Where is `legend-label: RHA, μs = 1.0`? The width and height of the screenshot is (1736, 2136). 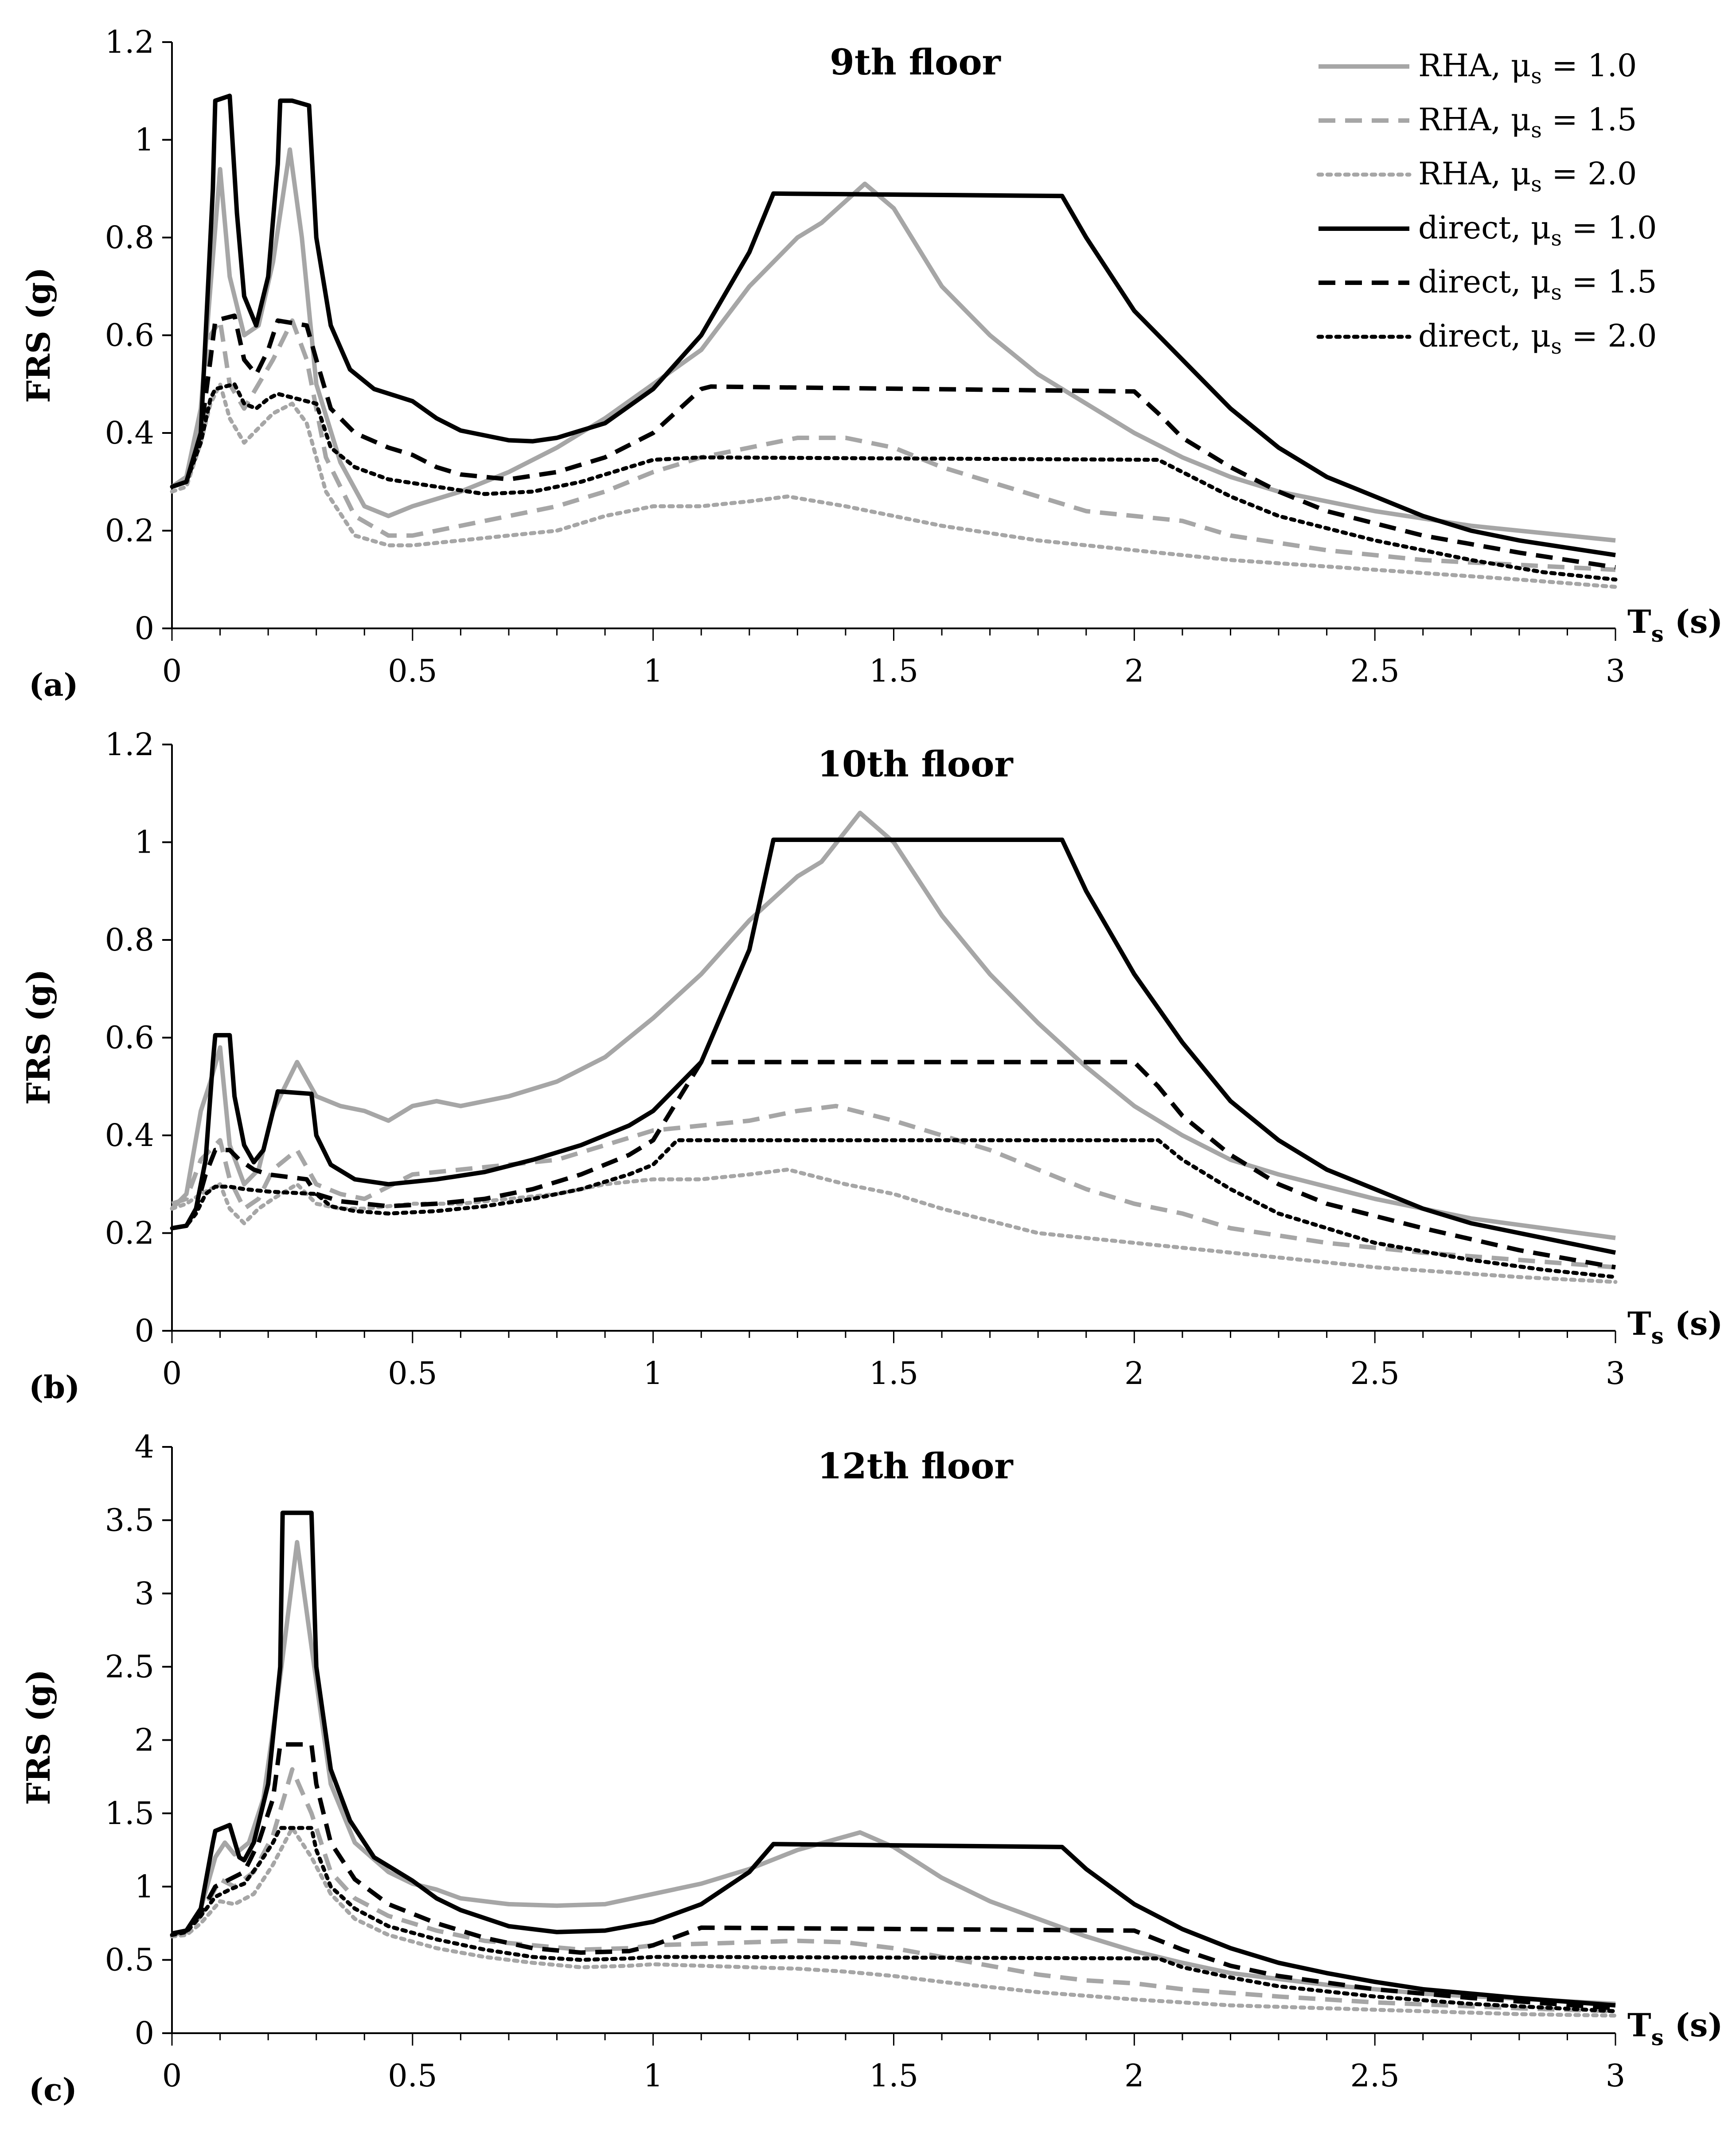
legend-label: RHA, μs = 1.0 is located at coordinates (1527, 68).